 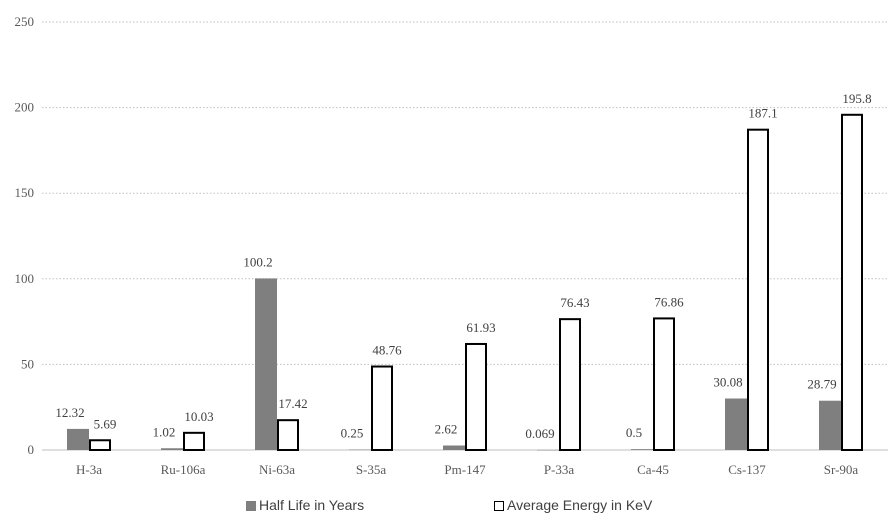 What do you see at coordinates (105, 423) in the screenshot?
I see `data-label-average-energy: 5.69` at bounding box center [105, 423].